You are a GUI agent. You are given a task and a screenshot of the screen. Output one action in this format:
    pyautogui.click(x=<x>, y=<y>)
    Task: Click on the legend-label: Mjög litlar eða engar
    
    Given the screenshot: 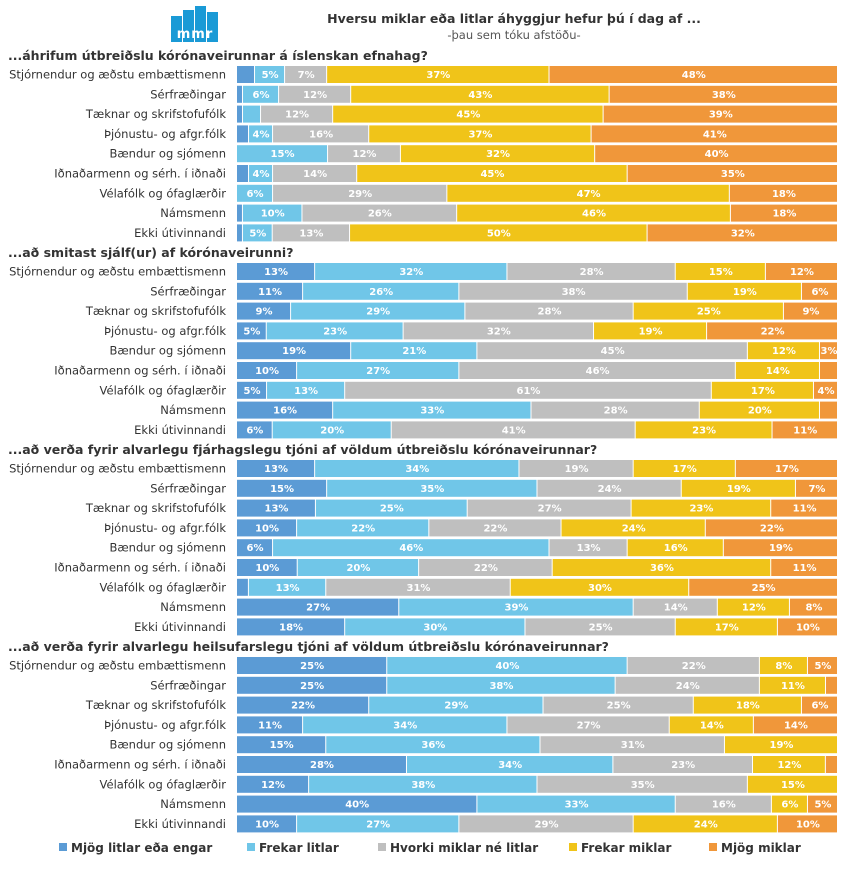 What is the action you would take?
    pyautogui.click(x=141, y=848)
    